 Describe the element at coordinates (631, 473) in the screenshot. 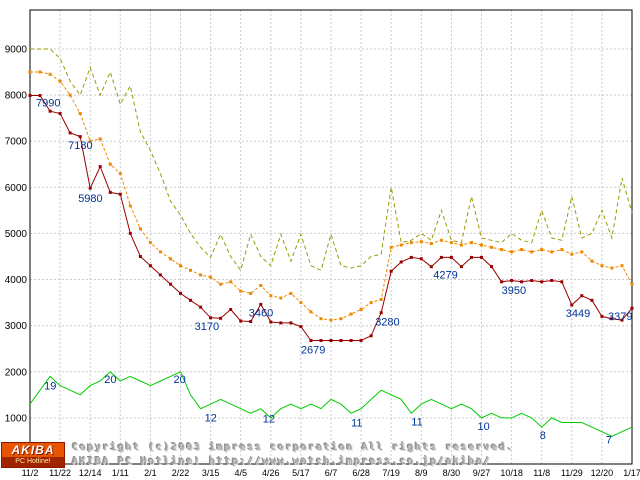

I see `x-axis-tick-label: 1/17` at that location.